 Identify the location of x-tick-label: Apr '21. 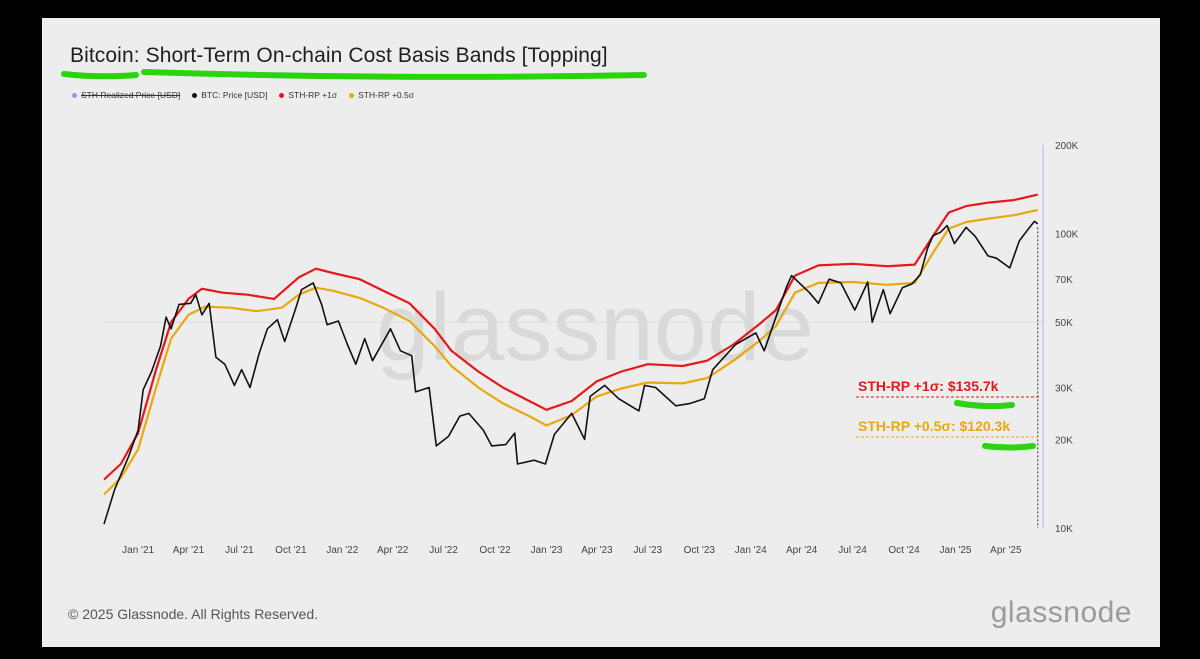
(189, 550).